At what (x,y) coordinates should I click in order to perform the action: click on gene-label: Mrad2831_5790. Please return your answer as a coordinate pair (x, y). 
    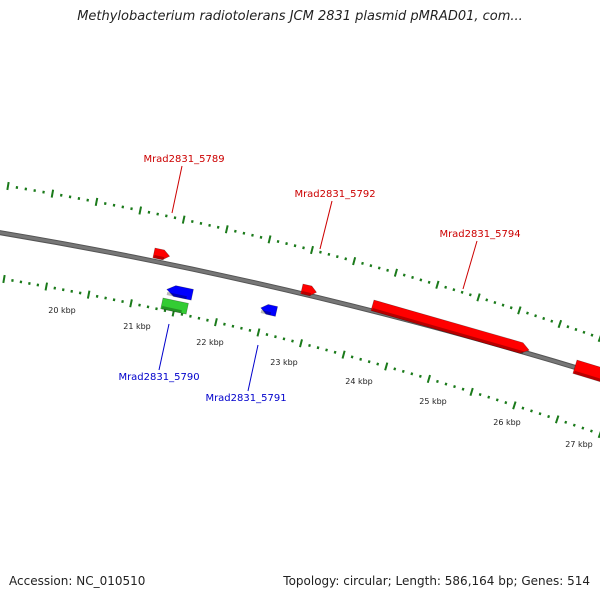
    Looking at the image, I should click on (158, 377).